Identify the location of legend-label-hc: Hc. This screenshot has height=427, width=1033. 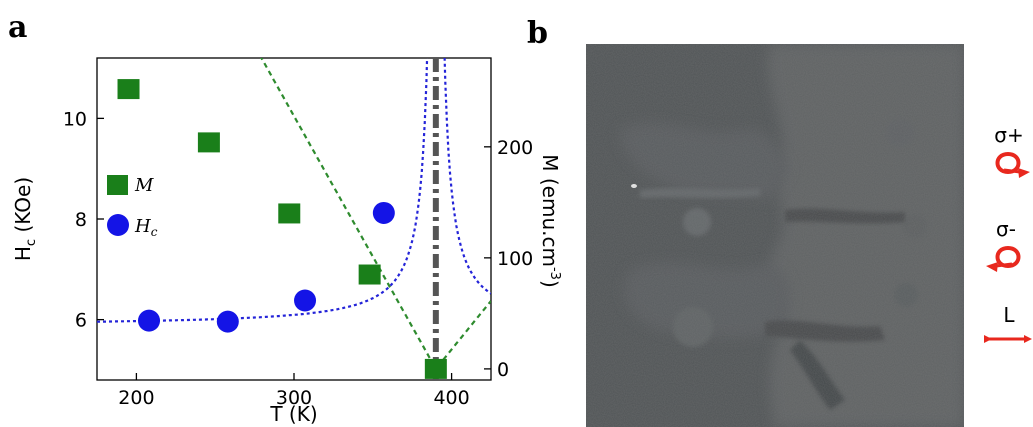
(146, 227).